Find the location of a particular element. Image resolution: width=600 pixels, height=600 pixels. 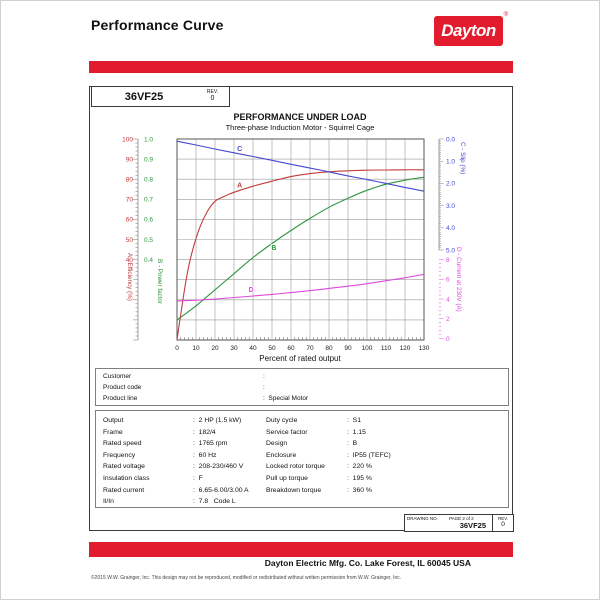

current-tick-label: 4 is located at coordinates (448, 299).